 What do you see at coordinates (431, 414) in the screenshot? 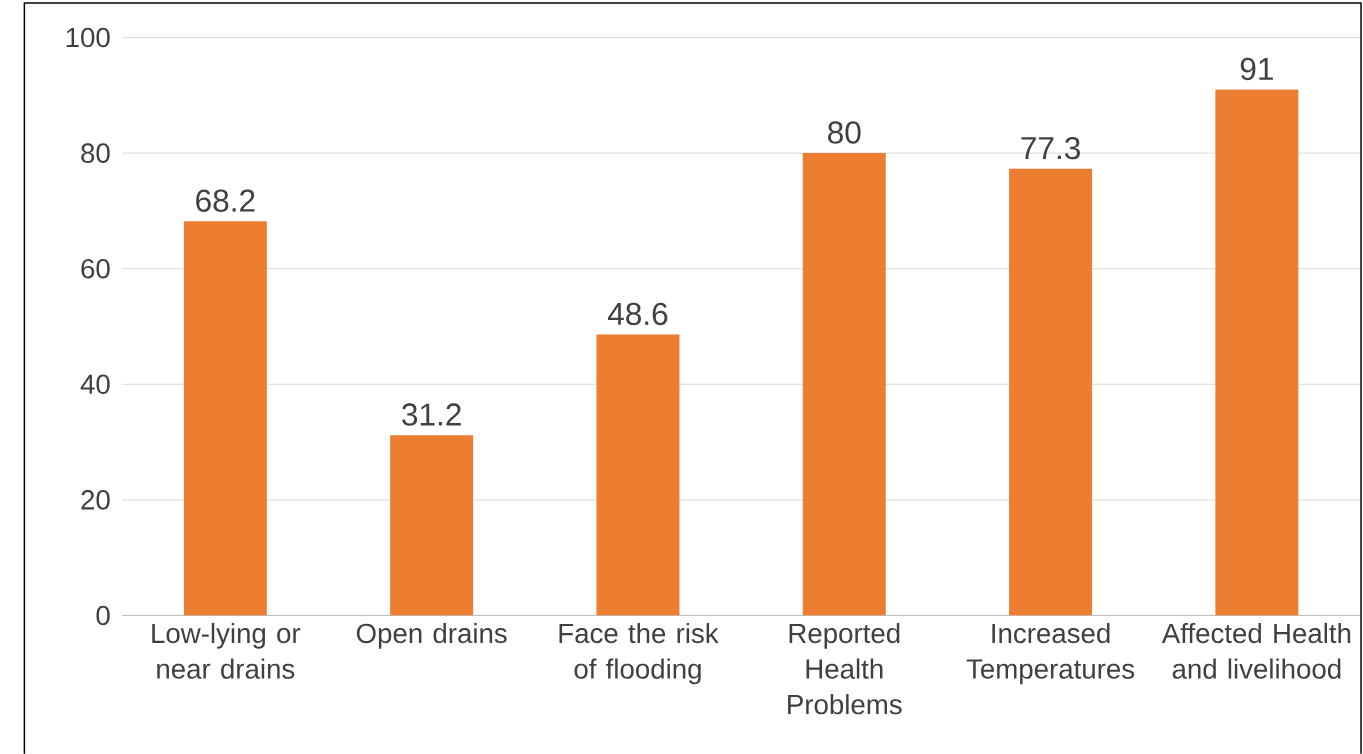
I see `data-label: 31.2` at bounding box center [431, 414].